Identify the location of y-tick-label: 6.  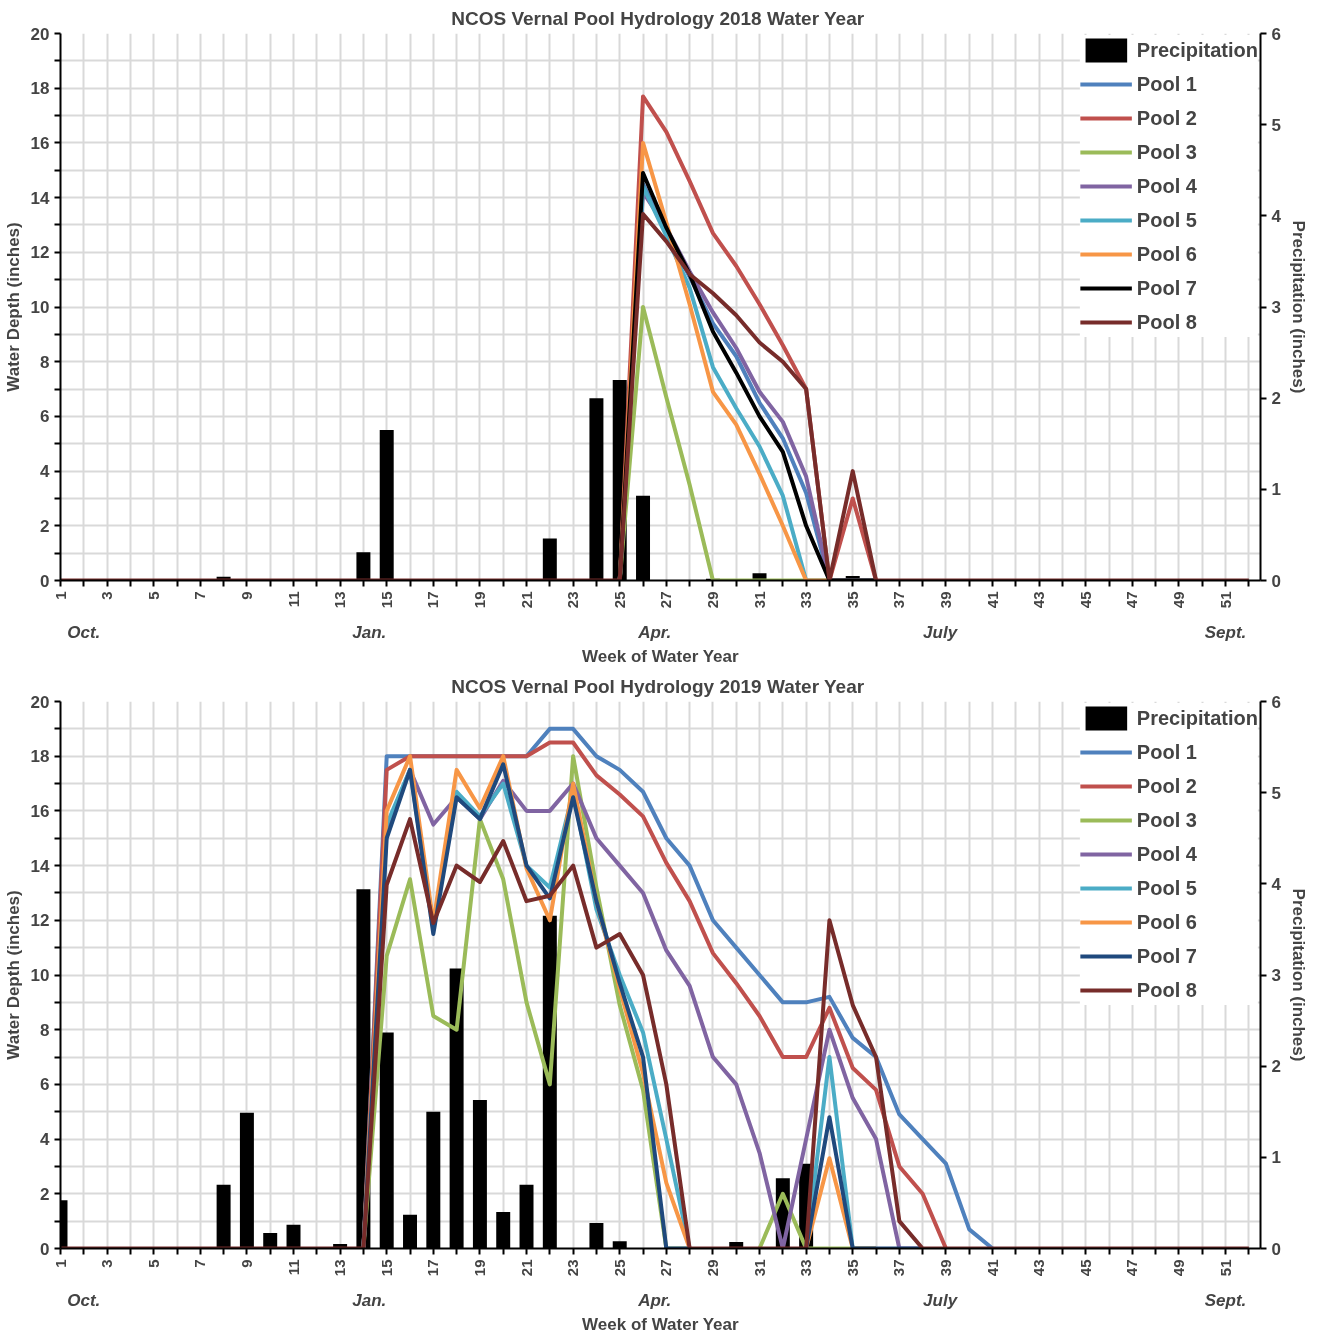
(45, 1085).